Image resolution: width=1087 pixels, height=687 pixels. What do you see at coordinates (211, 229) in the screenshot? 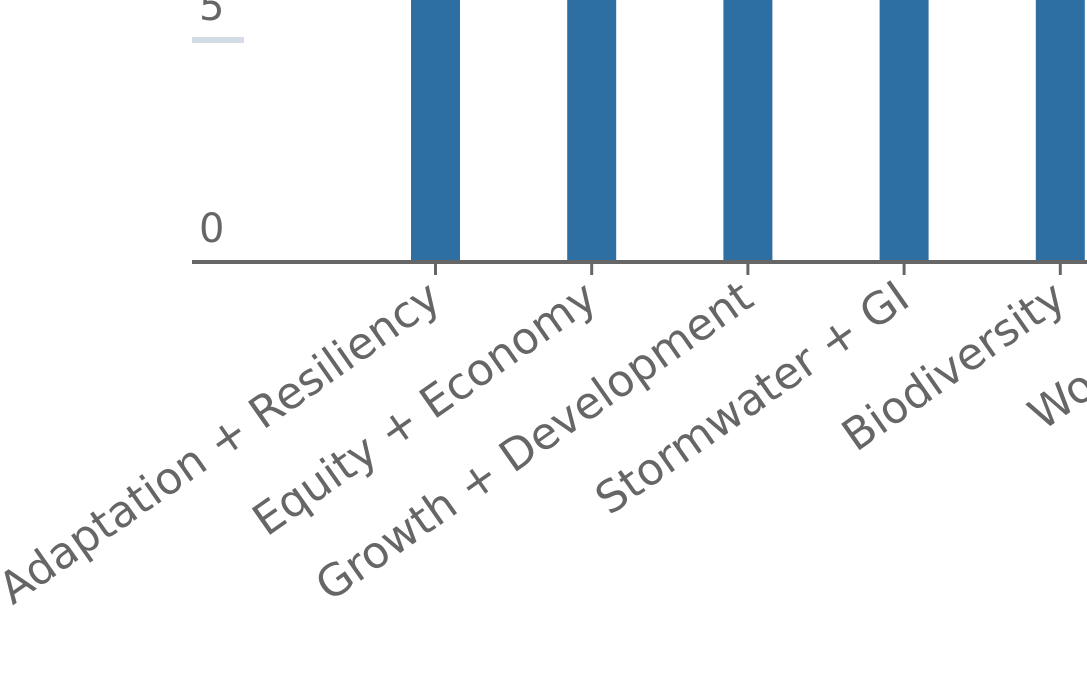
I see `y-tick-label: 0` at bounding box center [211, 229].